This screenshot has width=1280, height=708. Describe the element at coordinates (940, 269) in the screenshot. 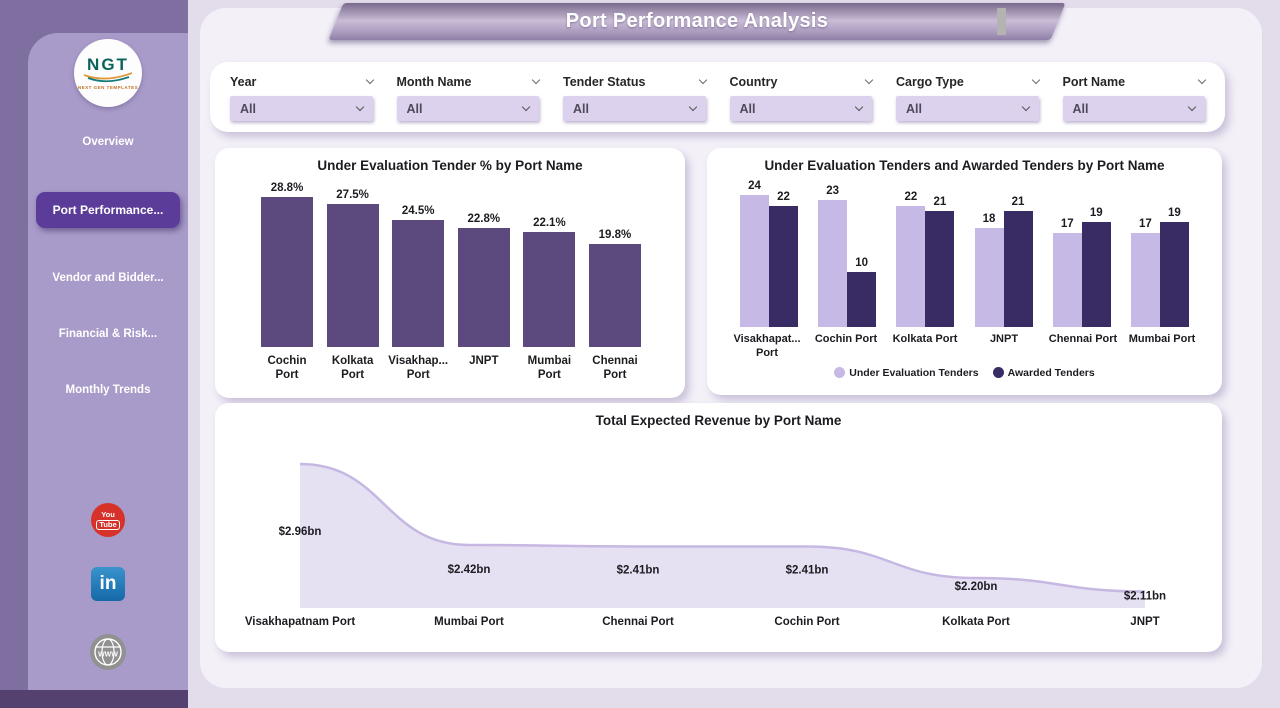

I see `bar-awarded-tenders-kolkata-port` at that location.